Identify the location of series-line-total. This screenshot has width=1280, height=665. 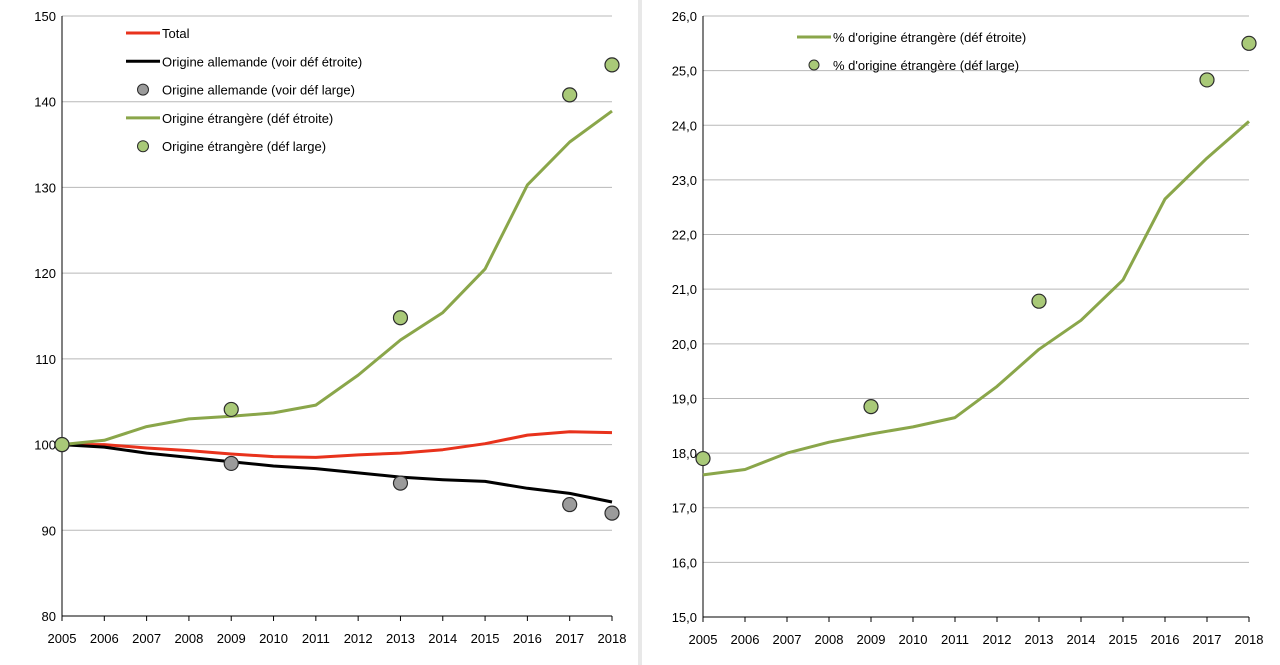
(337, 444).